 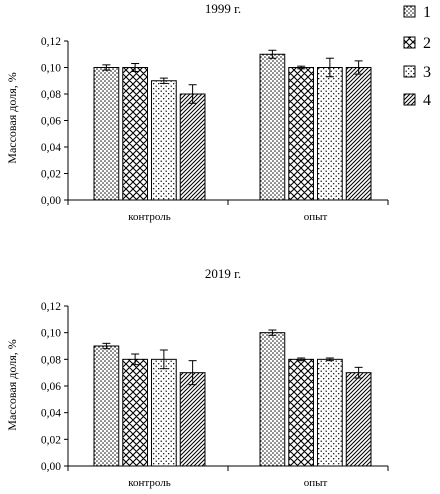 What do you see at coordinates (417, 56) in the screenshot?
I see `legend: 1 2 3 4` at bounding box center [417, 56].